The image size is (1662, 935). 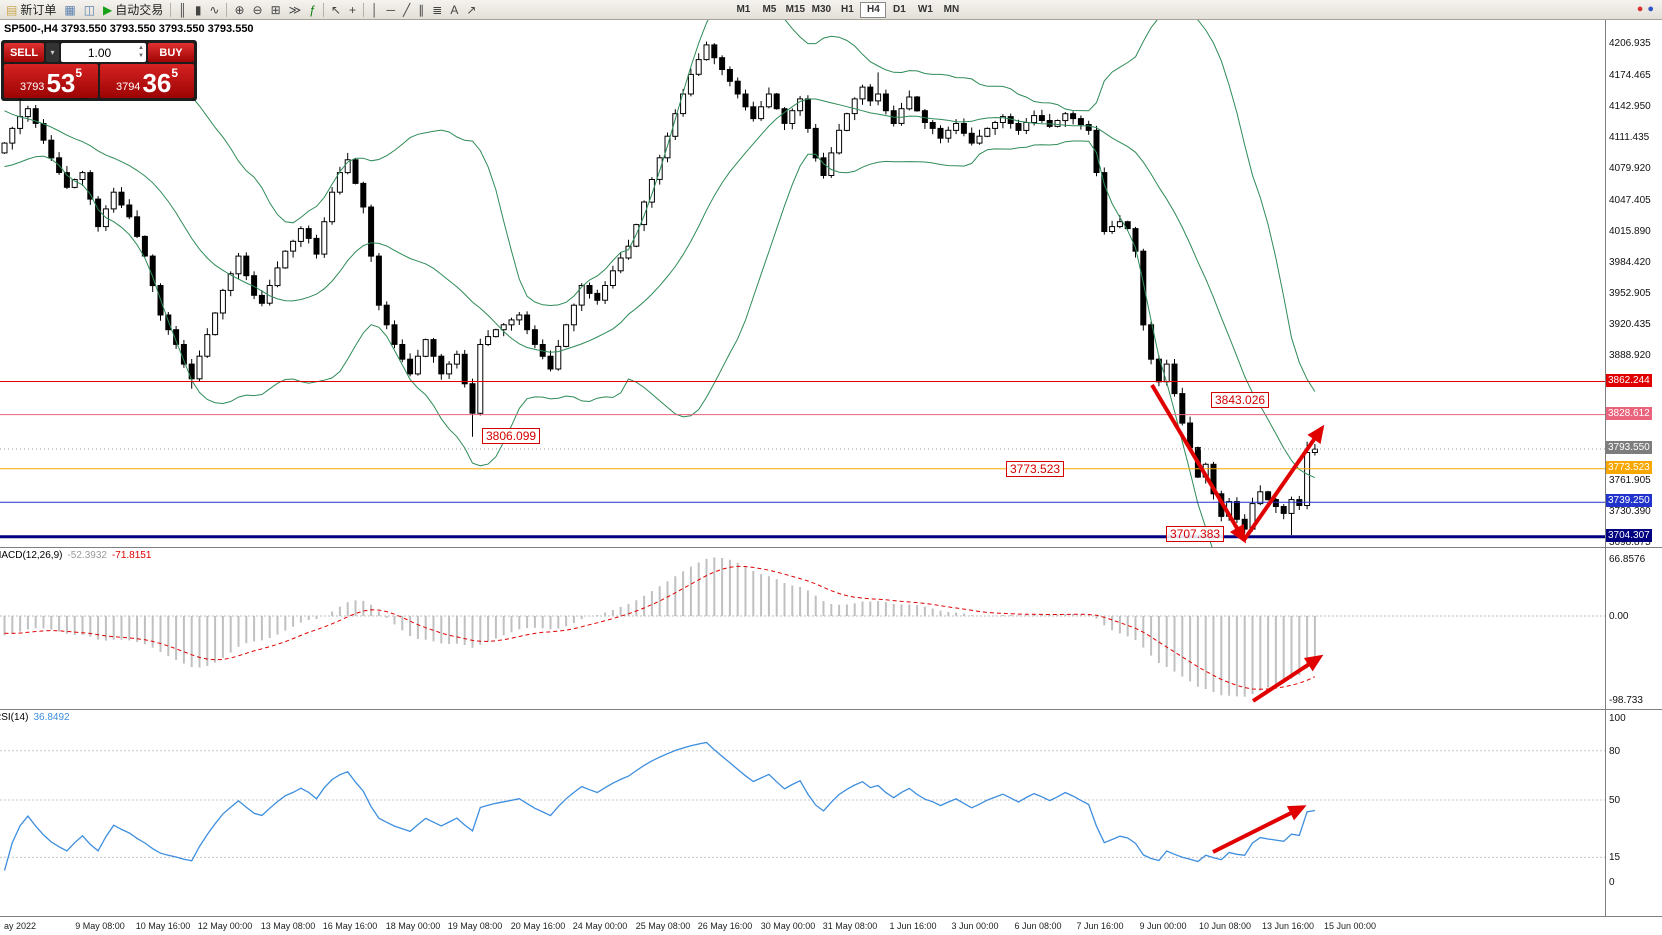 I want to click on time-axis-label: 10 May 16:00, so click(x=163, y=926).